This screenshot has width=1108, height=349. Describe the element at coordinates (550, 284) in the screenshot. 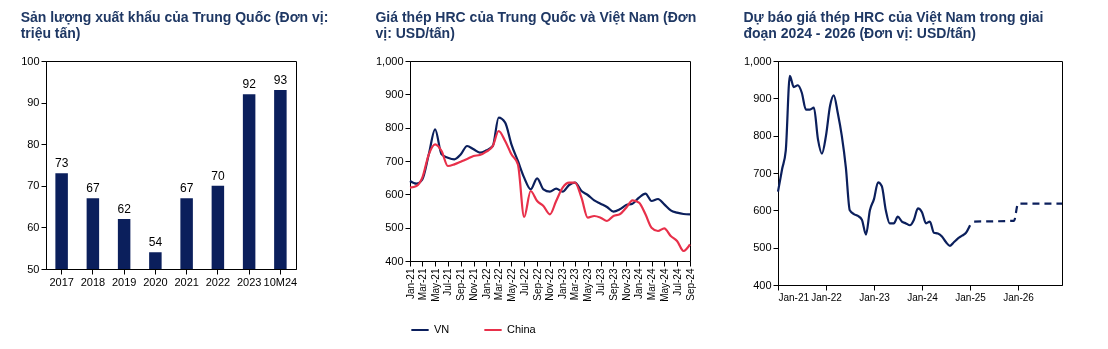

I see `x-tick-label: Nov-22` at that location.